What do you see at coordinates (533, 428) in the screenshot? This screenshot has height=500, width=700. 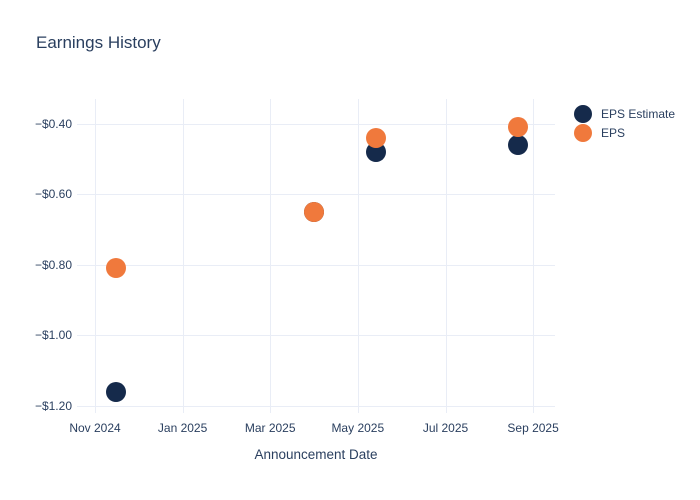 I see `x-tick-label: Sep 2025` at bounding box center [533, 428].